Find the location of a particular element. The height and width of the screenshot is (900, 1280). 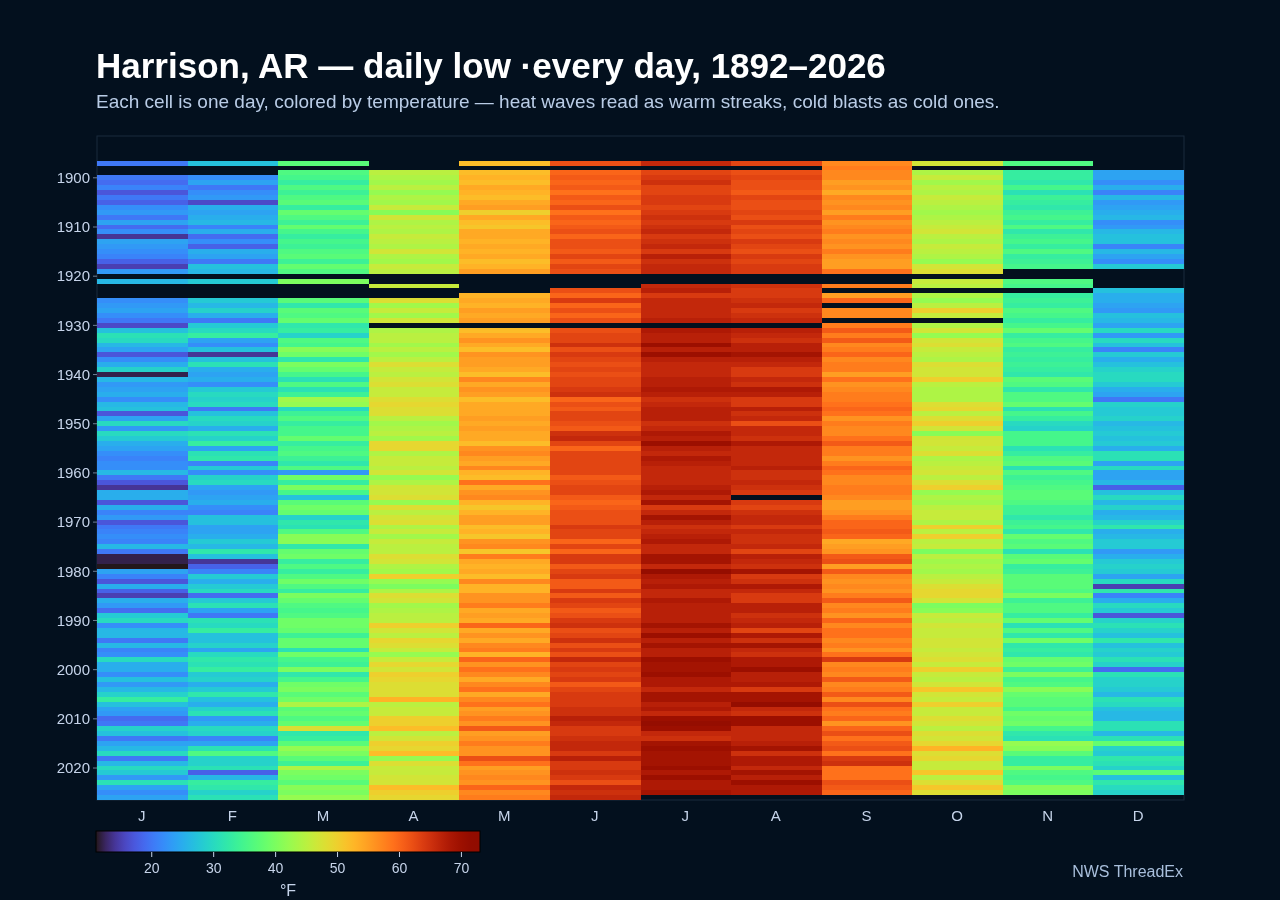

y-tick-label: 1970 is located at coordinates (73, 522).